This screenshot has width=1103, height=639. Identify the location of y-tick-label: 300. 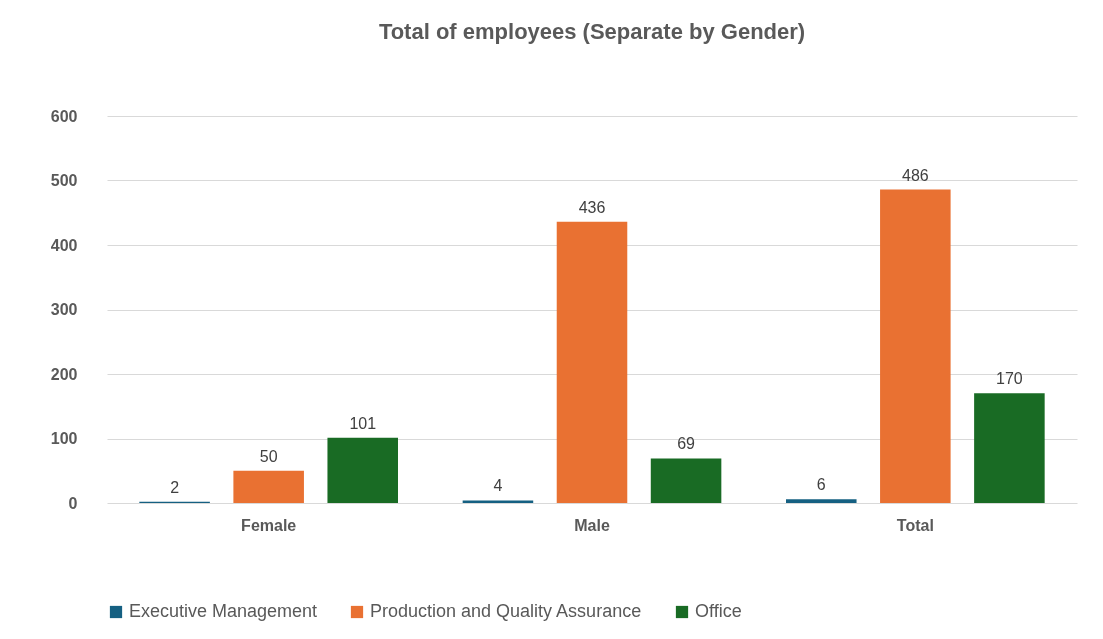
(64, 309).